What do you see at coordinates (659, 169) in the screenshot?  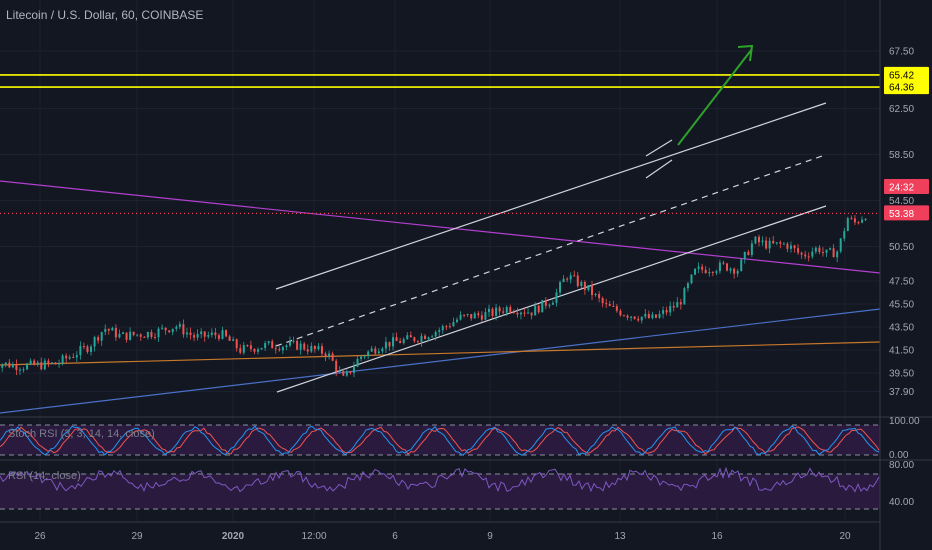 I see `triangle-line-lower` at bounding box center [659, 169].